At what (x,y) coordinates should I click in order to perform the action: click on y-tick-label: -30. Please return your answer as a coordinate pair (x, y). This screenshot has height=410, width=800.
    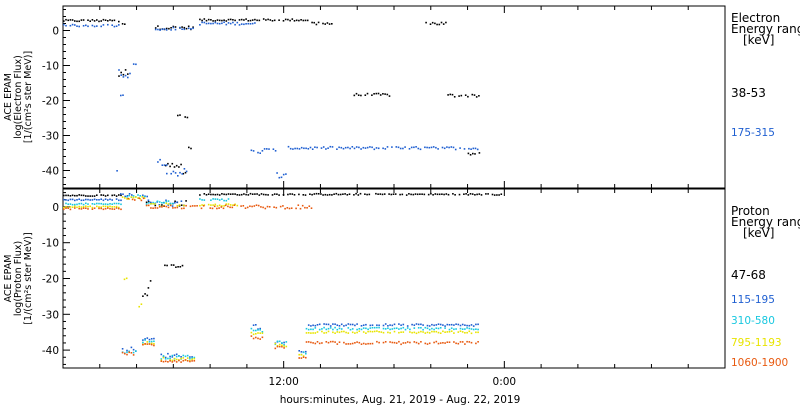
    Looking at the image, I should click on (50, 315).